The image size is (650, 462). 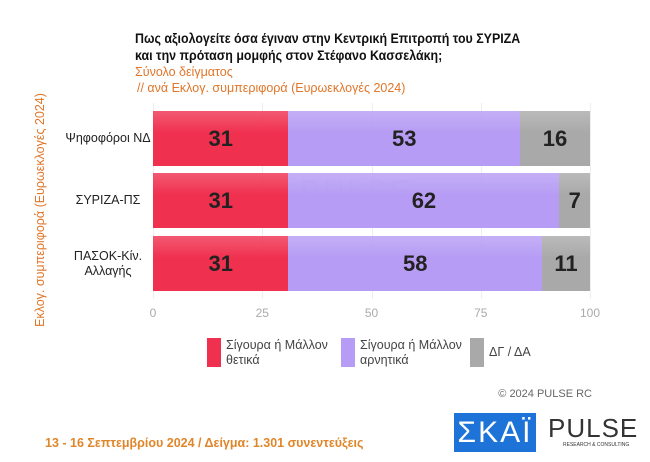 I want to click on x-tick-label: 100, so click(x=590, y=313).